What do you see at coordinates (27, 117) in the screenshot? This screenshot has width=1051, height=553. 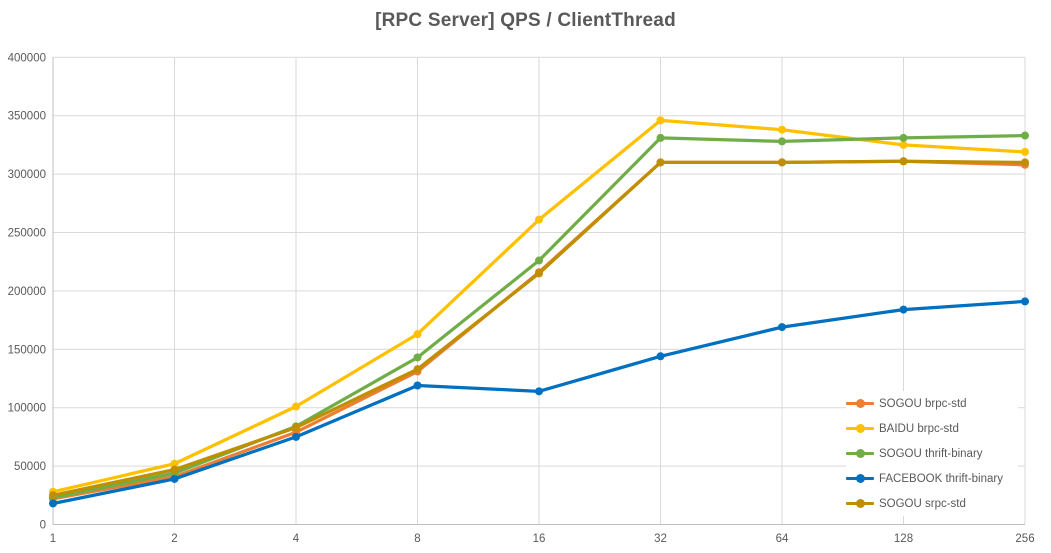 I see `y-tick-label: 350000` at bounding box center [27, 117].